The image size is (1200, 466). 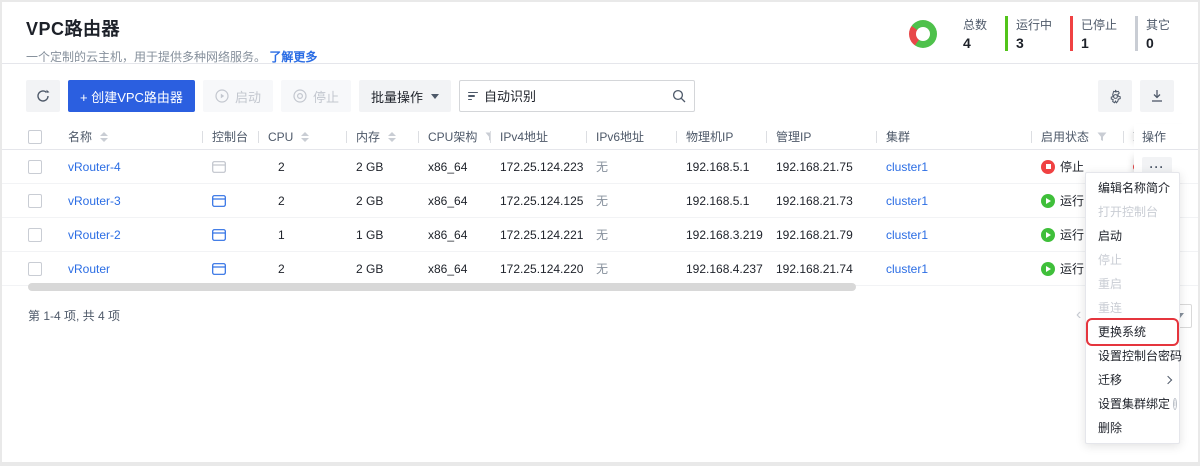 What do you see at coordinates (821, 136) in the screenshot?
I see `col-mgmt-ip: 管理IP` at bounding box center [821, 136].